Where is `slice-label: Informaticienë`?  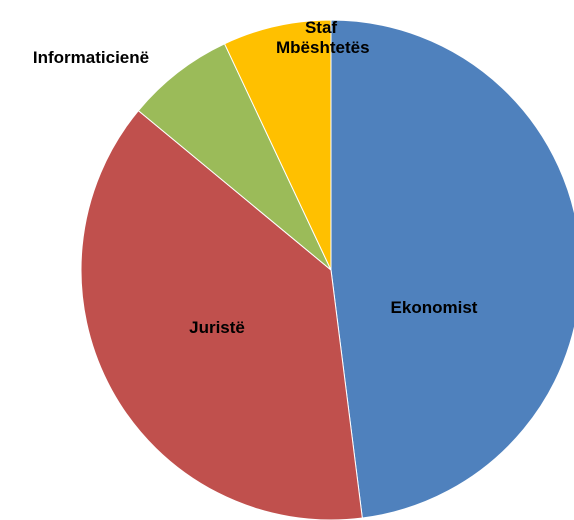
slice-label: Informaticienë is located at coordinates (91, 57).